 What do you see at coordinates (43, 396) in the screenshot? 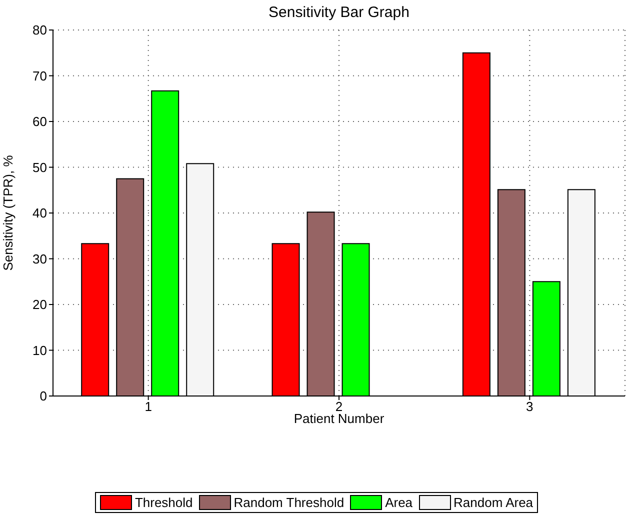
I see `y-tick-label: 0` at bounding box center [43, 396].